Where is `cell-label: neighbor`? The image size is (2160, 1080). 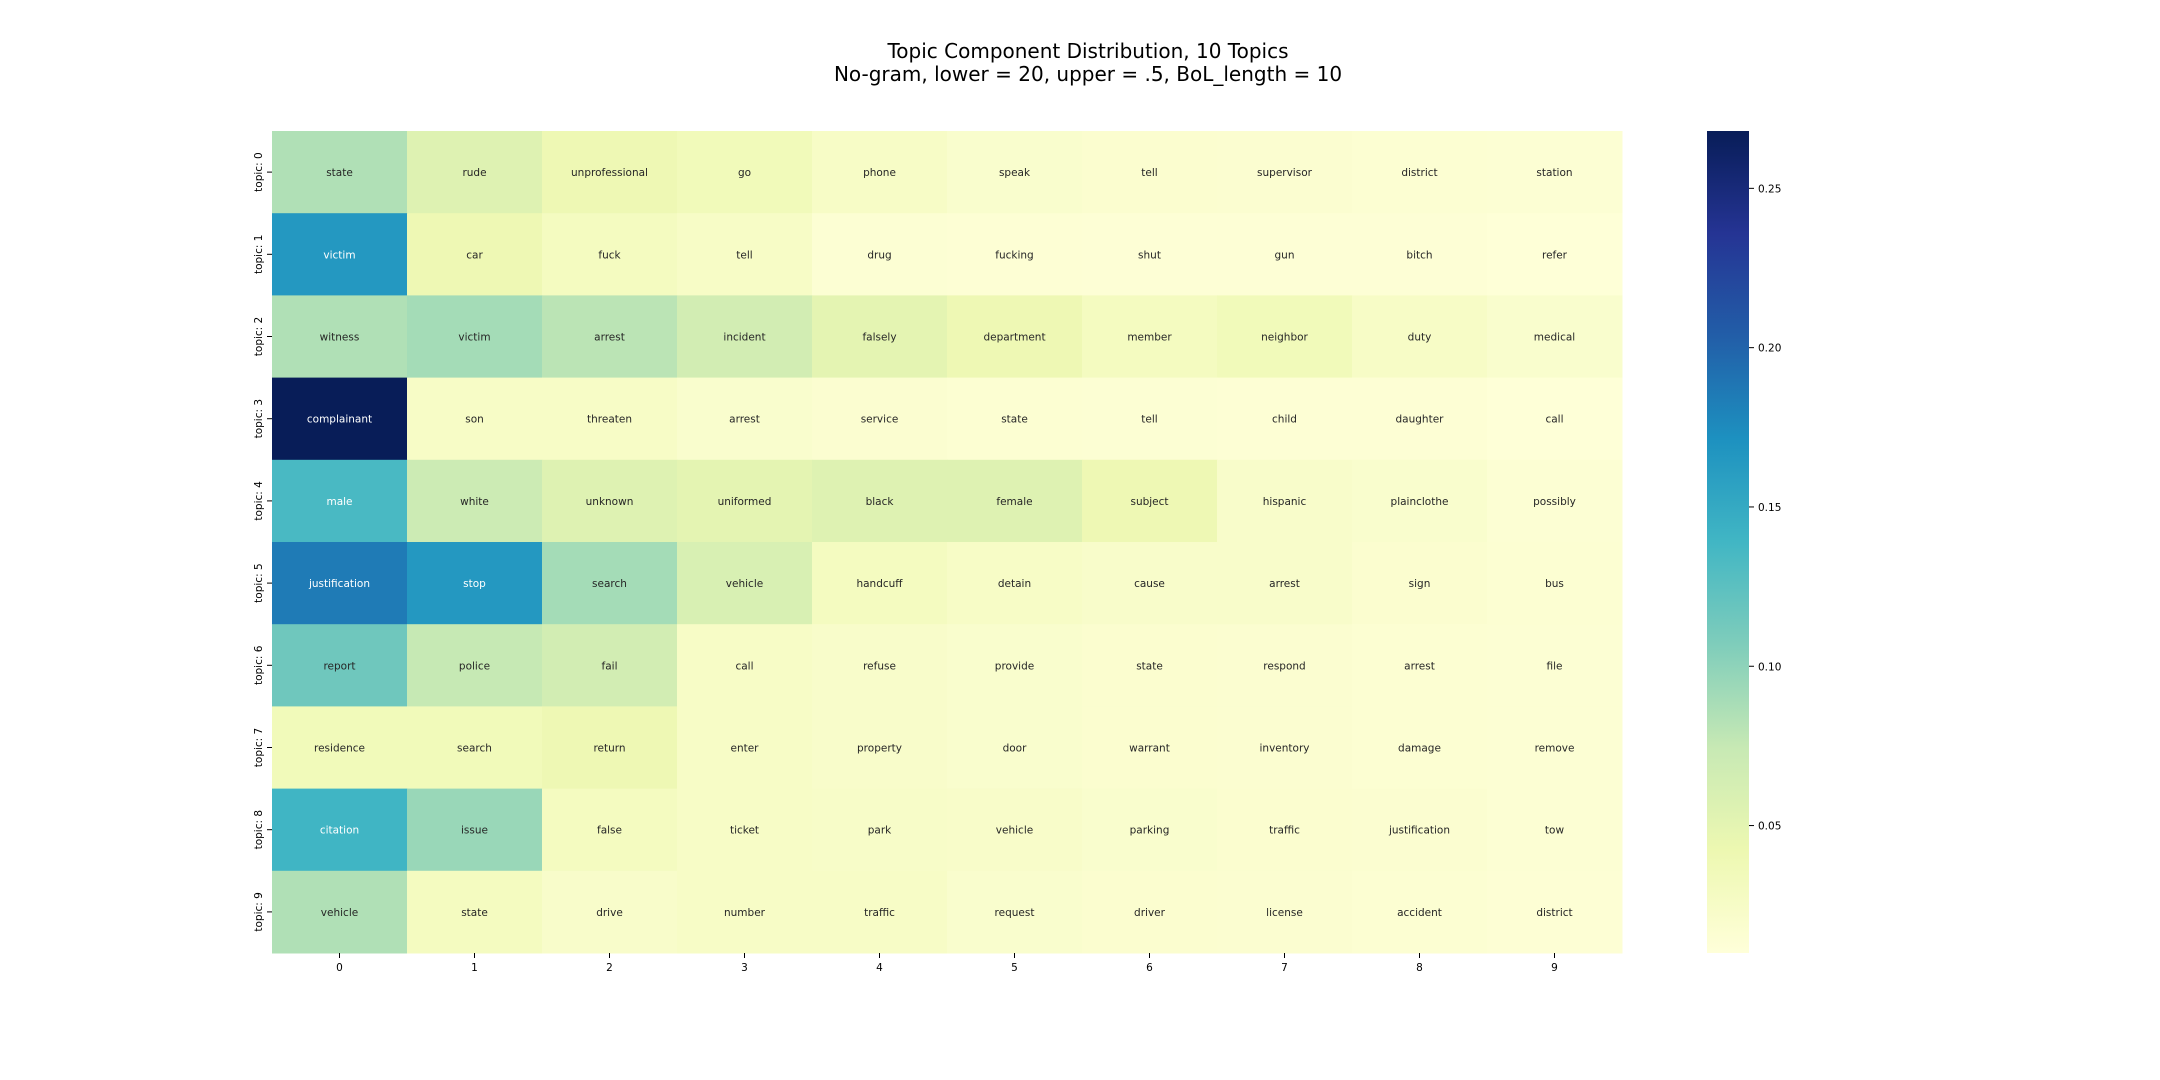 cell-label: neighbor is located at coordinates (1284, 338).